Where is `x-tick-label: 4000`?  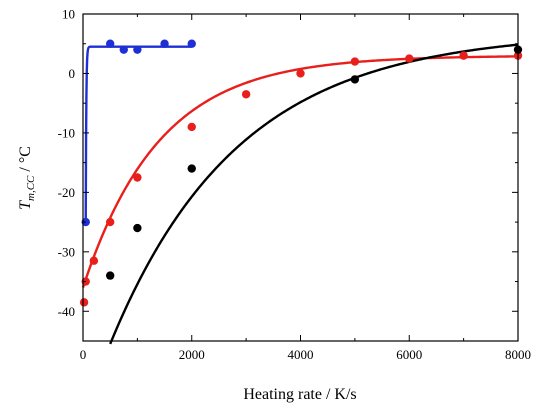 x-tick-label: 4000 is located at coordinates (301, 354).